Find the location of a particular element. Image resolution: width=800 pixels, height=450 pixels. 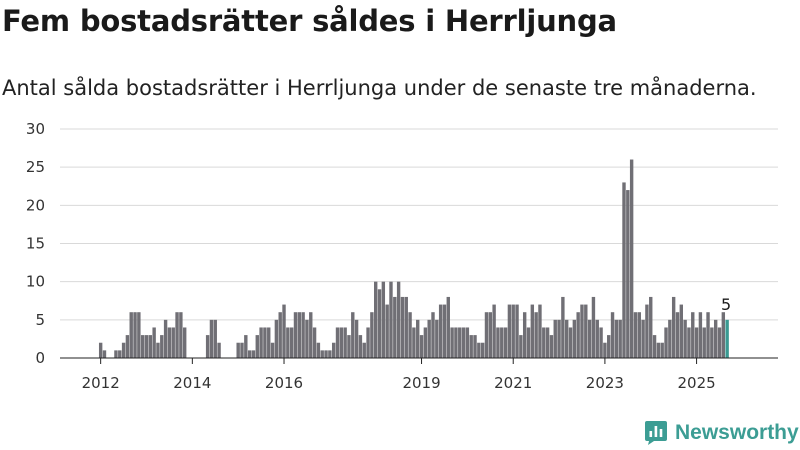

highlight-callout: 5 is located at coordinates (726, 304).